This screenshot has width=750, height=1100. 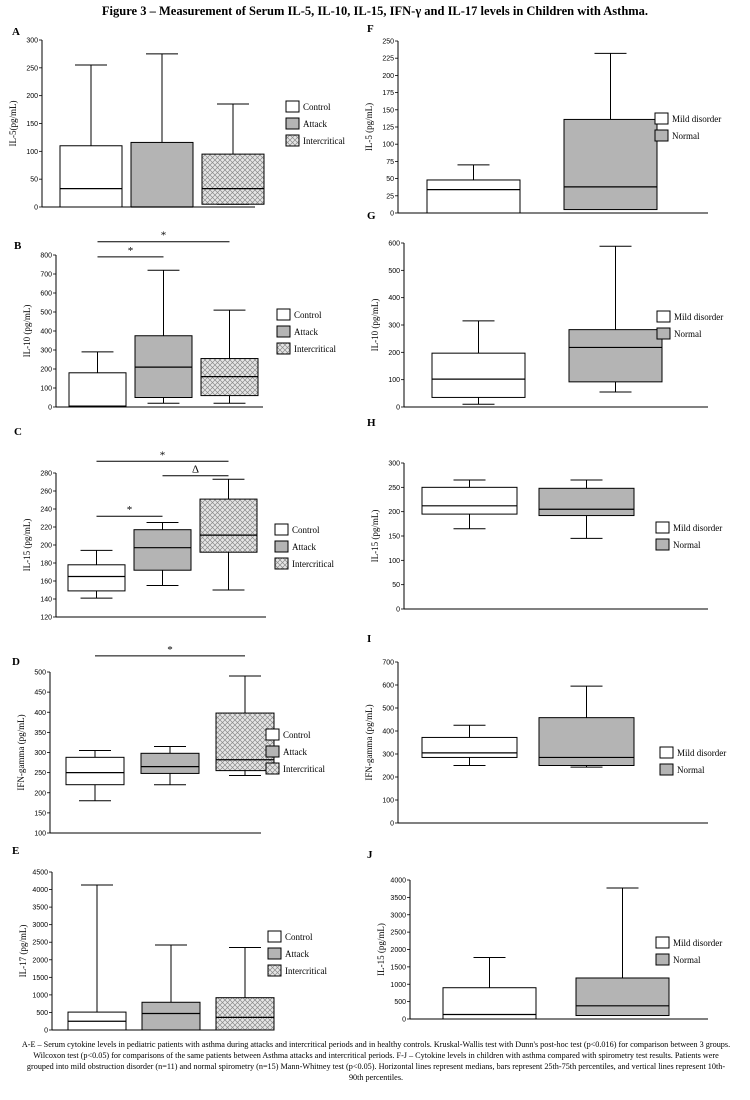 What do you see at coordinates (375, 325) in the screenshot?
I see `y-axis-label-g: IL-10 (pg/mL)` at bounding box center [375, 325].